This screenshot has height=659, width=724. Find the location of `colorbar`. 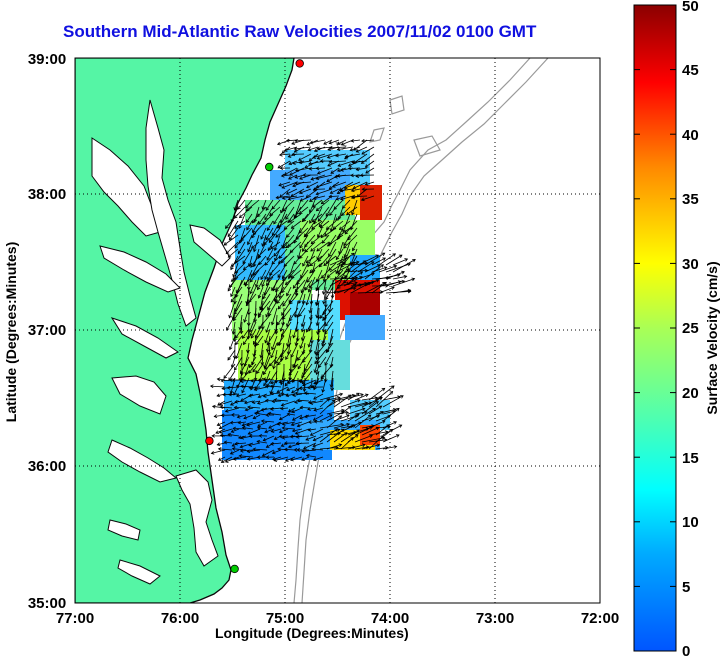

colorbar is located at coordinates (655, 328).